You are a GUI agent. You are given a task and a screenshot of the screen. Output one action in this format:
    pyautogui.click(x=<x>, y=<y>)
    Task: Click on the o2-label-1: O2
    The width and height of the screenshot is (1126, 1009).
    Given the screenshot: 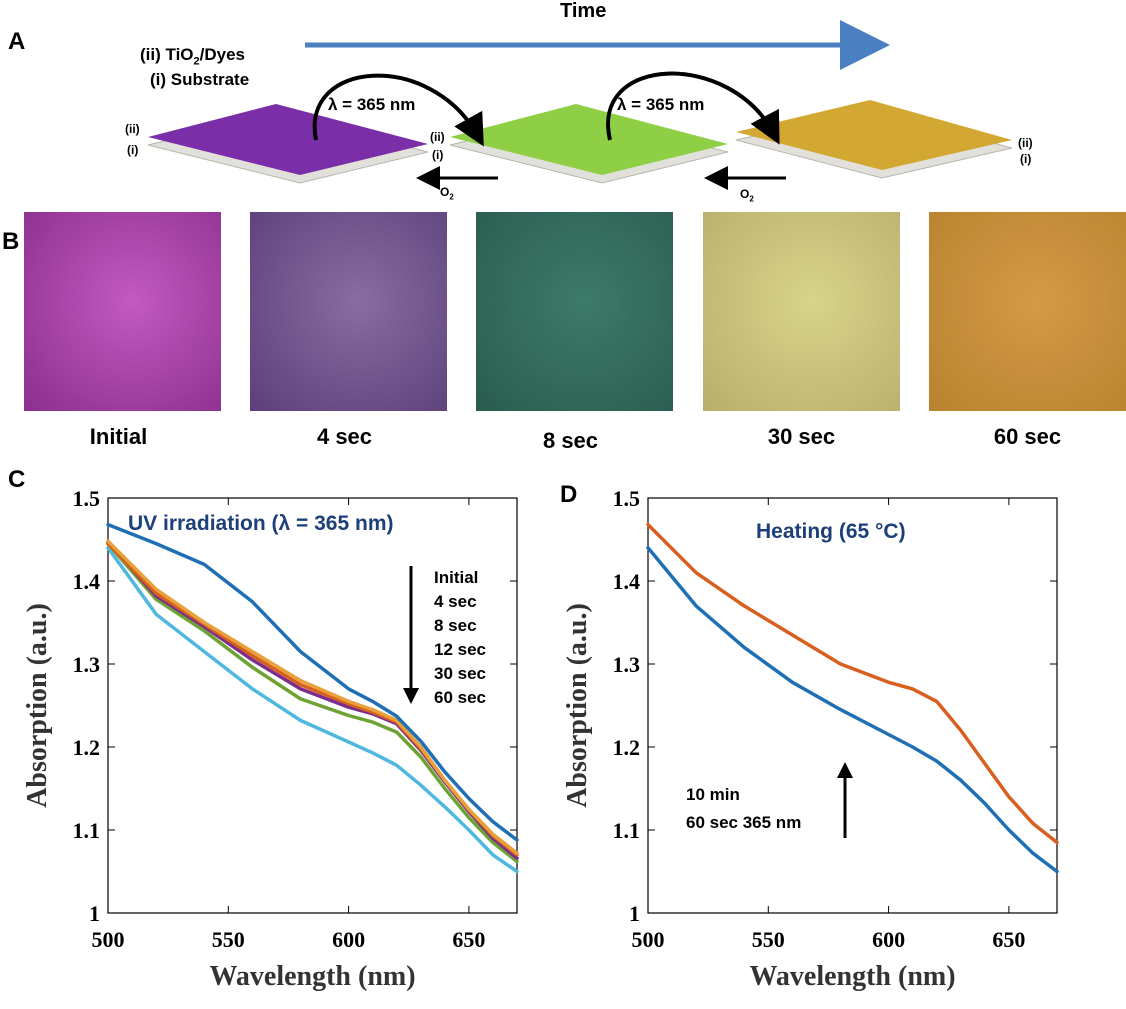 What is the action you would take?
    pyautogui.click(x=447, y=193)
    